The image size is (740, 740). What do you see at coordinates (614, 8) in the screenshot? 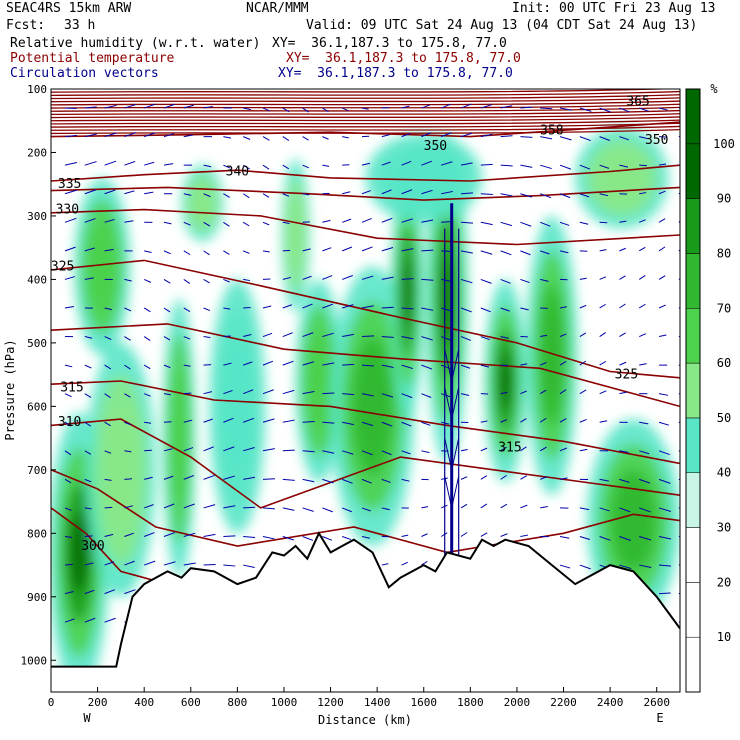
I see `init-time: Init: 00 UTC Fri 23 Aug 13` at bounding box center [614, 8].